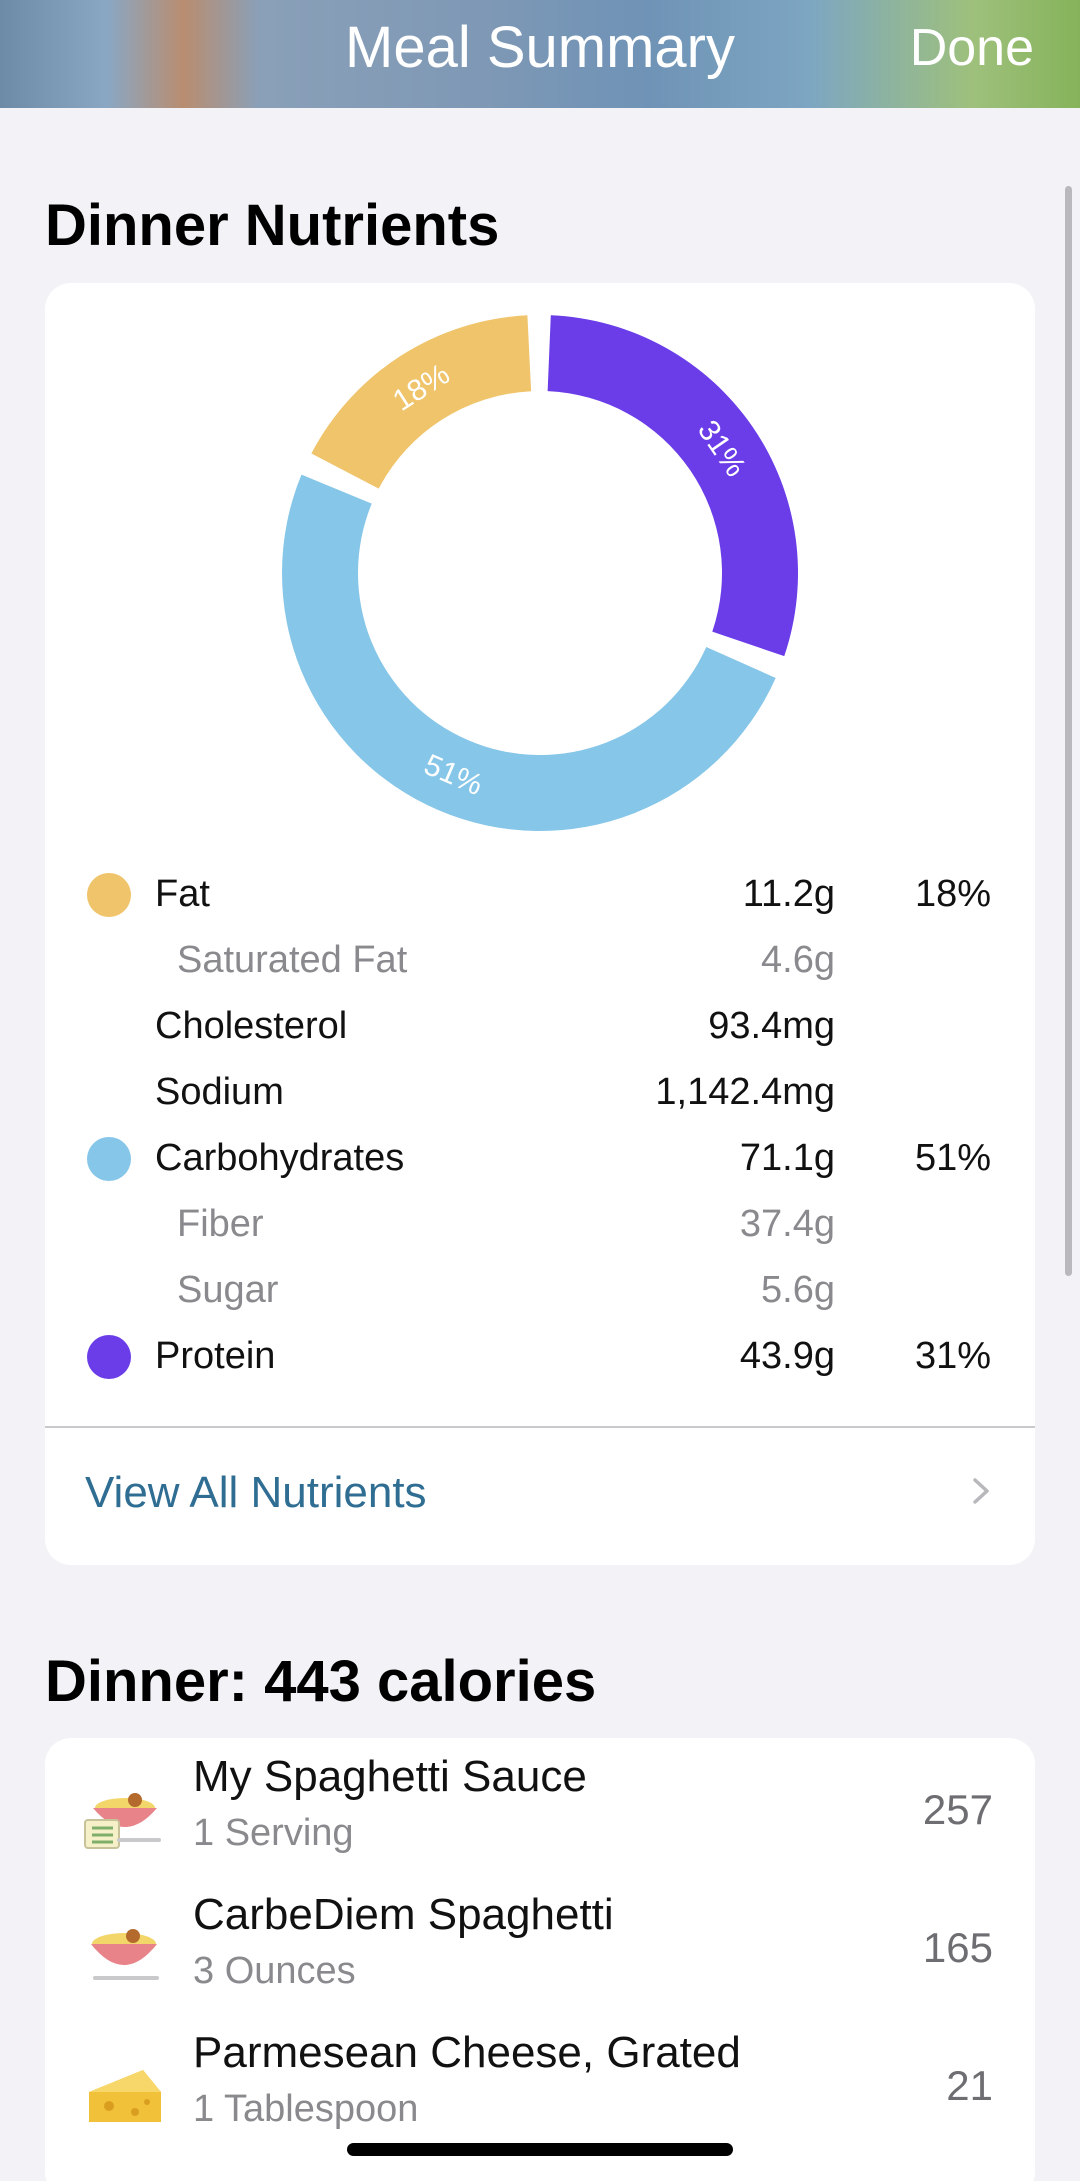 The height and width of the screenshot is (2181, 1080). I want to click on nutrient-label: Fat, so click(182, 894).